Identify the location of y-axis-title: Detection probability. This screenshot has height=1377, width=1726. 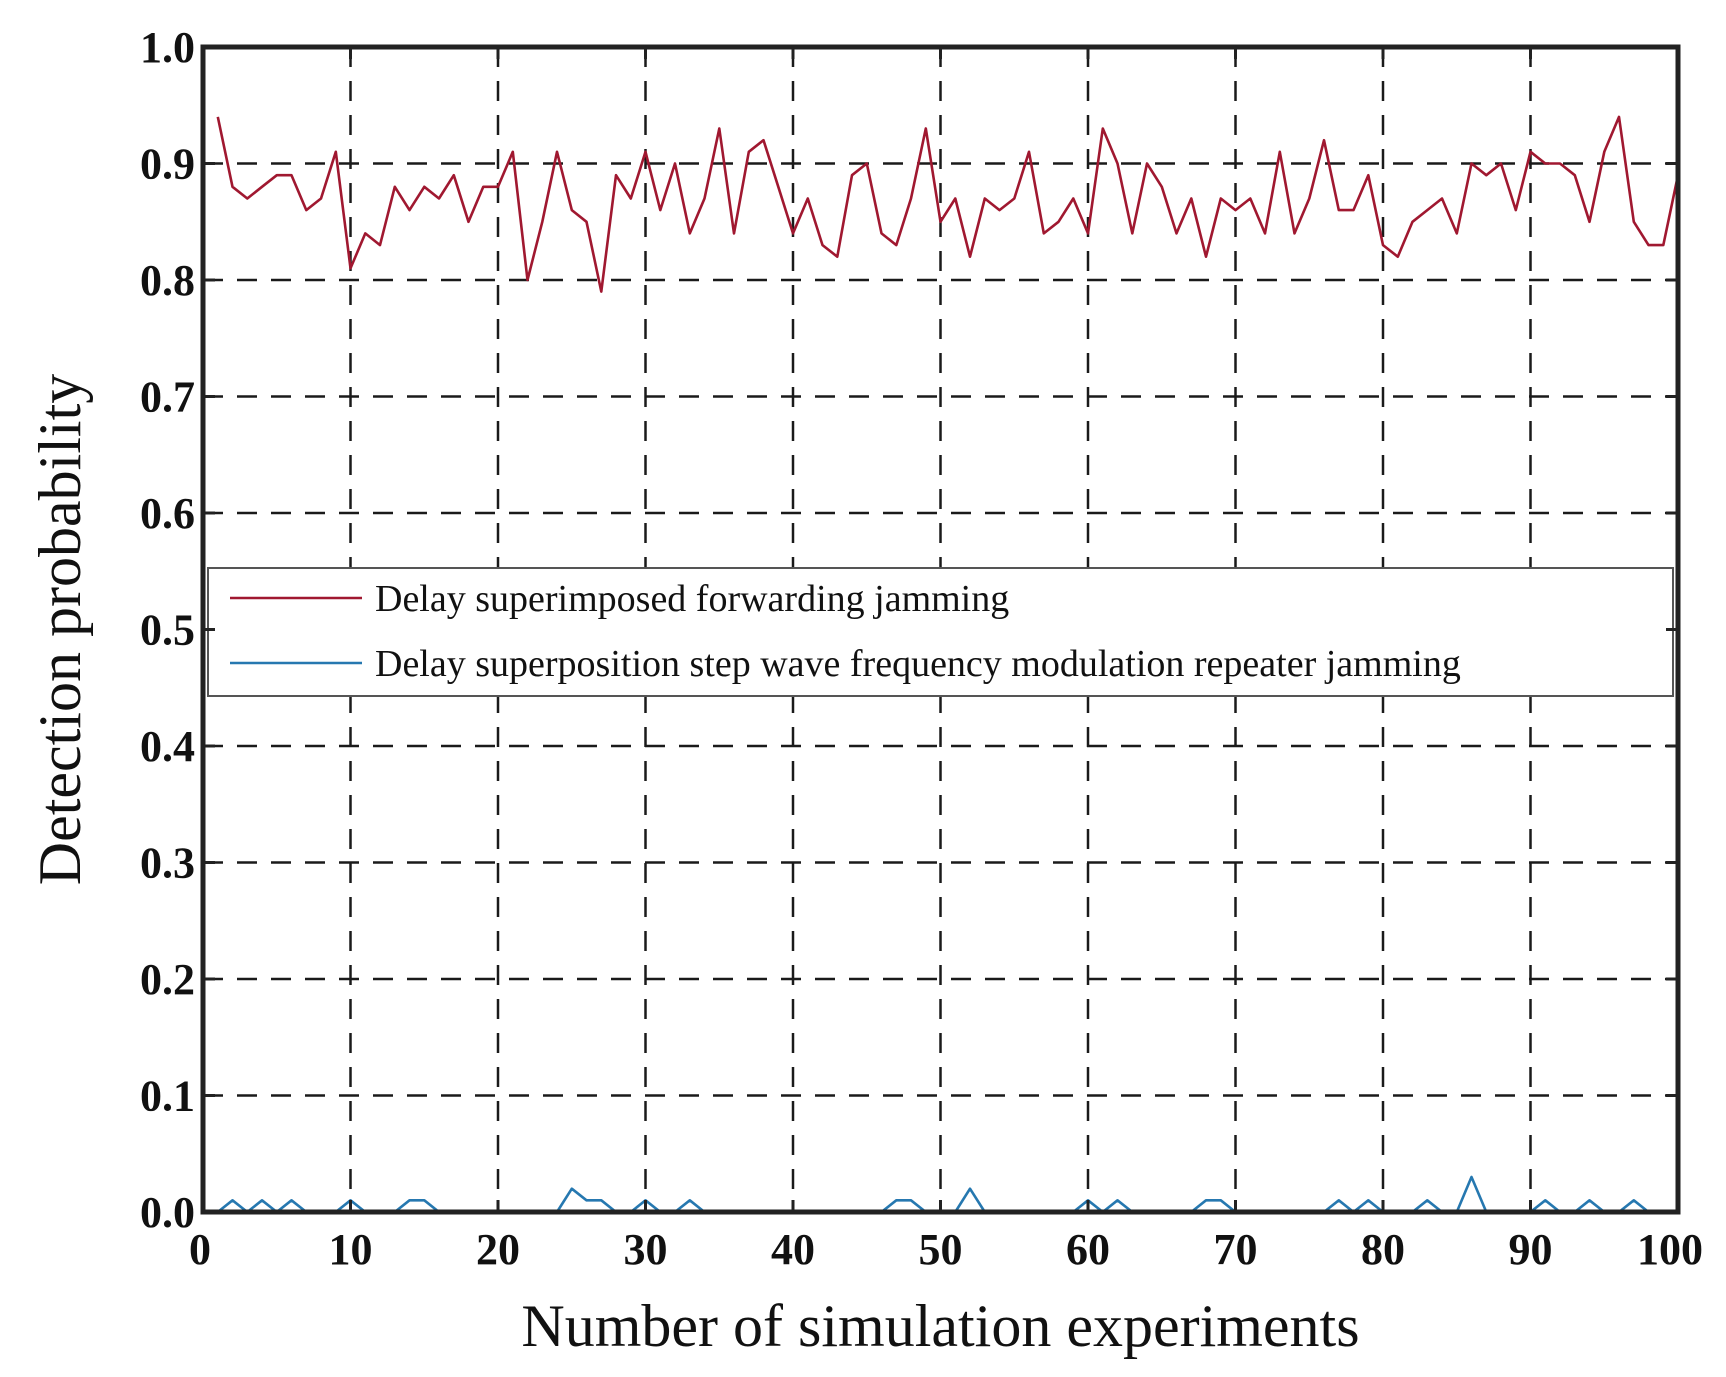
(60, 630).